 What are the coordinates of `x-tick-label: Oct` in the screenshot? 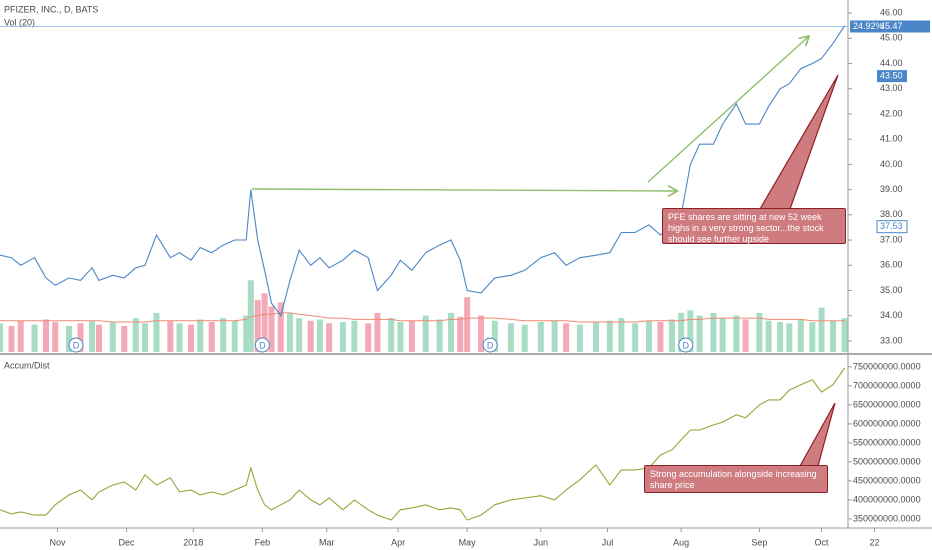 It's located at (822, 542).